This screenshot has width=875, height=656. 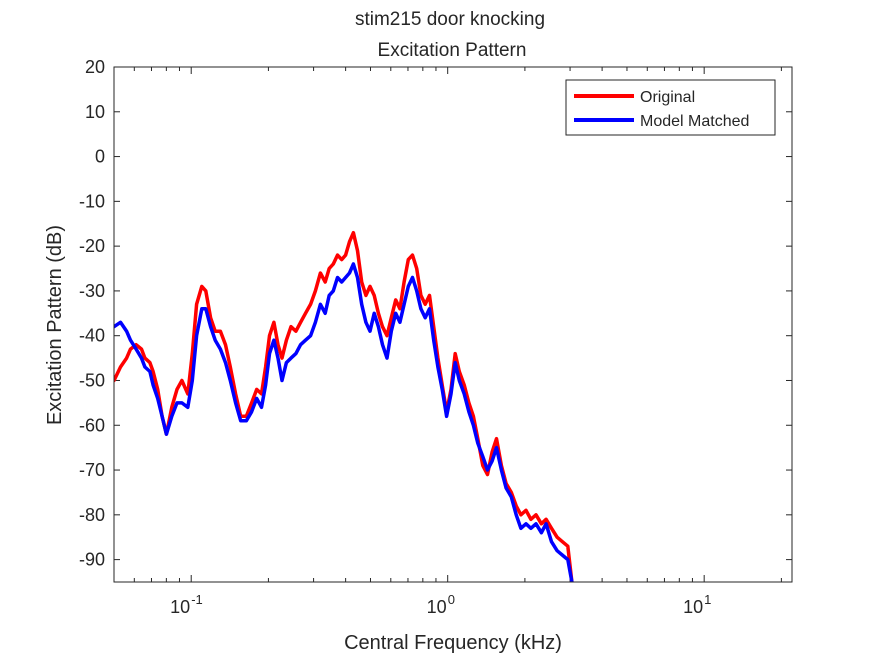 What do you see at coordinates (667, 97) in the screenshot?
I see `legend-original-label: Original` at bounding box center [667, 97].